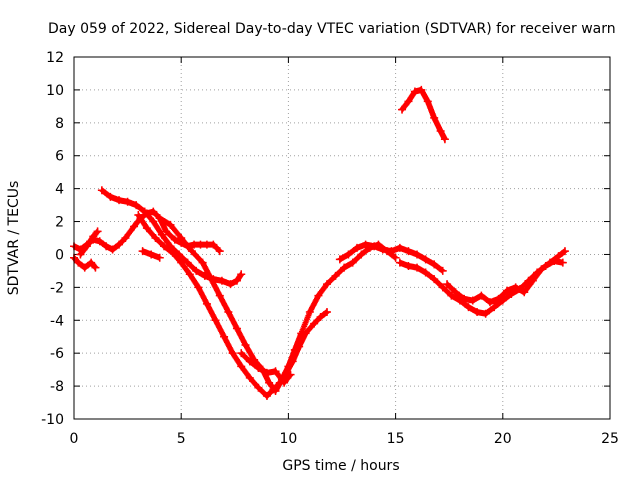  I want to click on x-tick-label: 0, so click(74, 439).